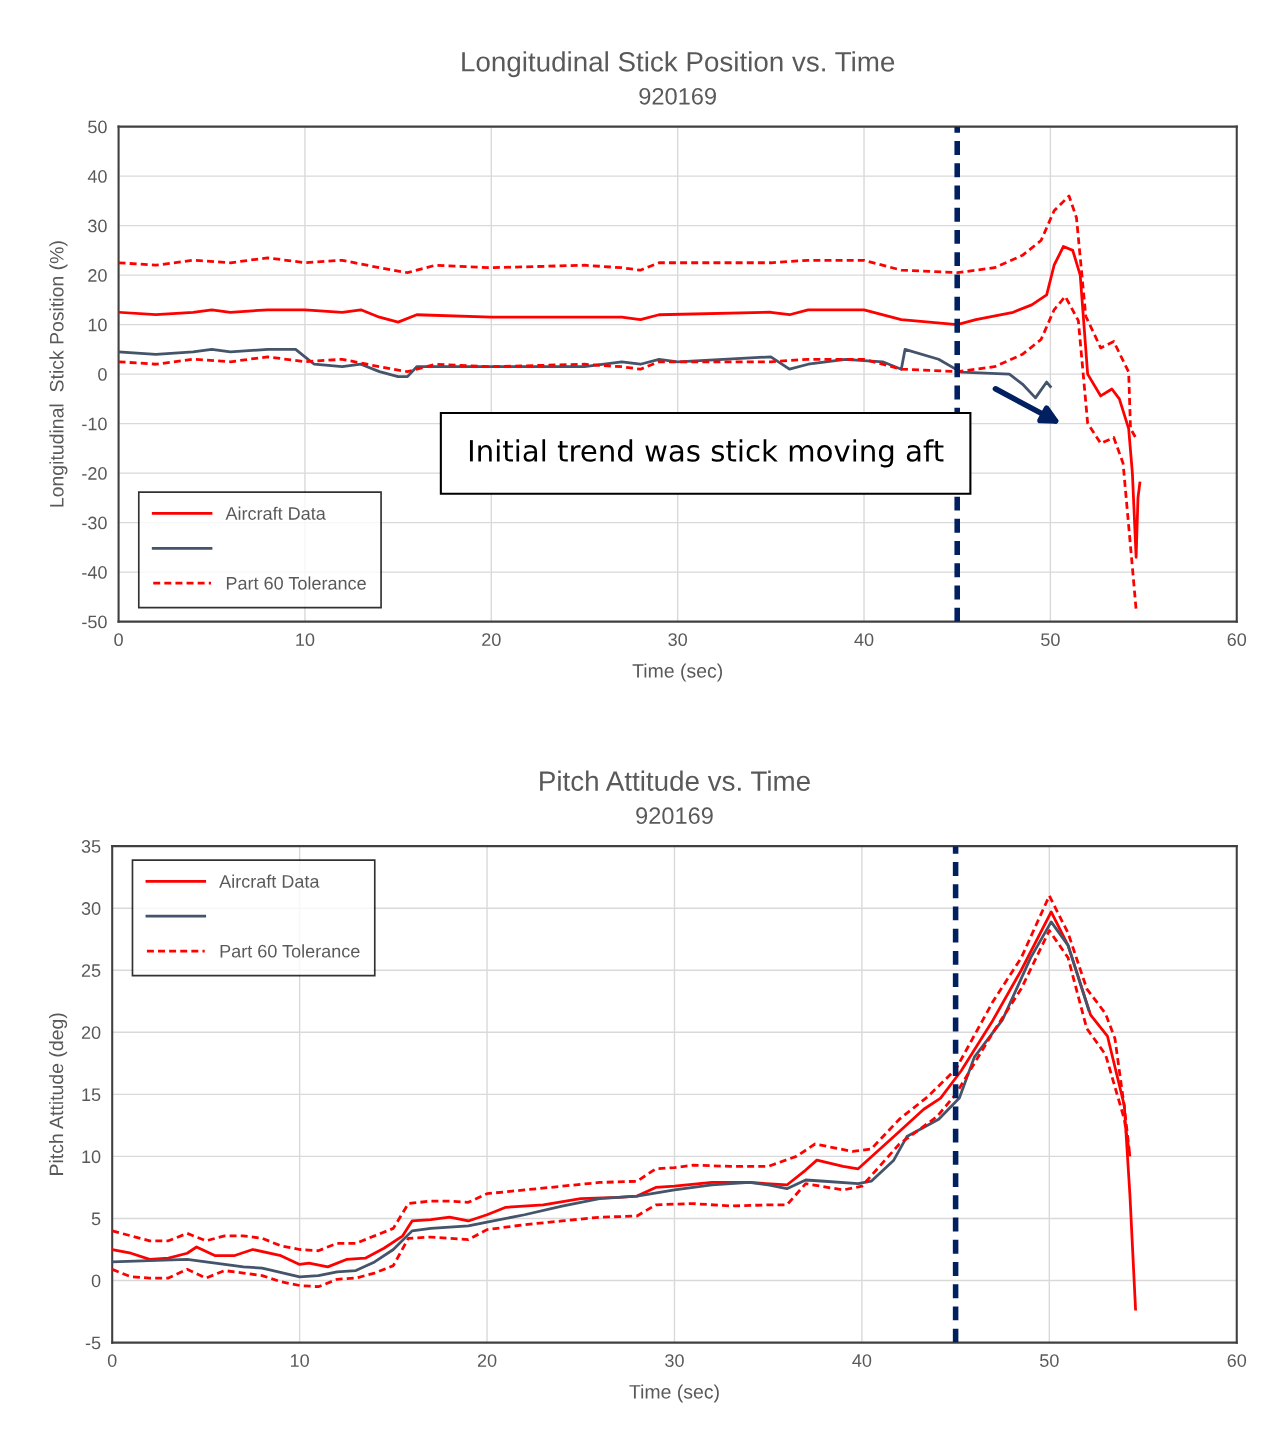 The height and width of the screenshot is (1439, 1275). What do you see at coordinates (91, 1095) in the screenshot?
I see `y-tick-label: 15` at bounding box center [91, 1095].